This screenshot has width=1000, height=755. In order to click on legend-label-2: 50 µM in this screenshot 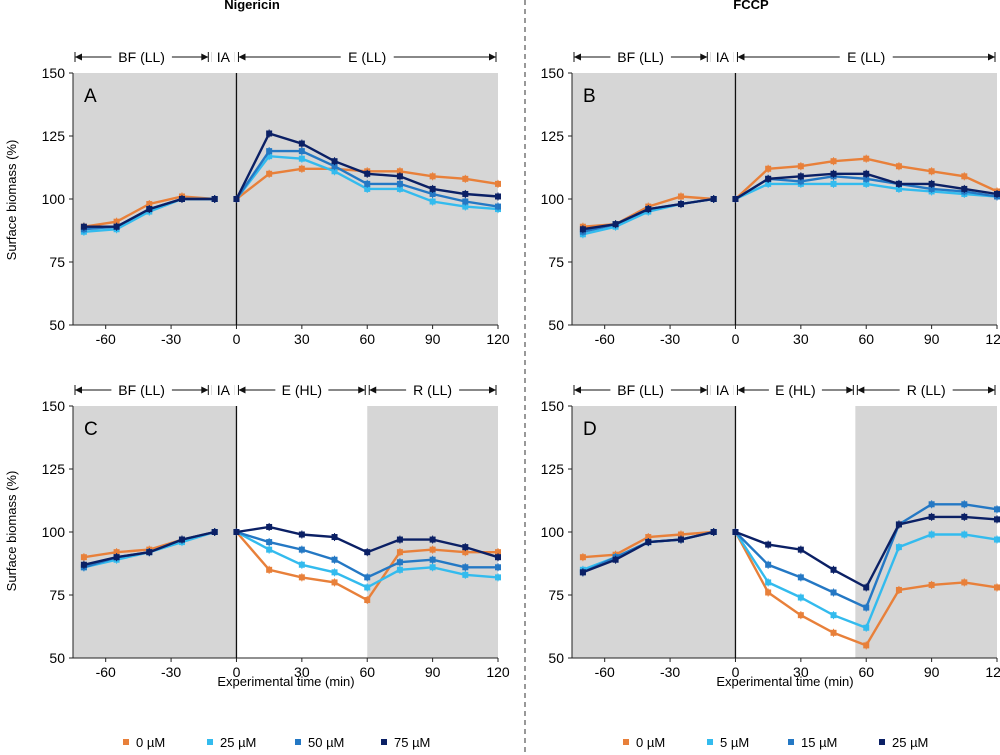, I will do `click(326, 742)`.